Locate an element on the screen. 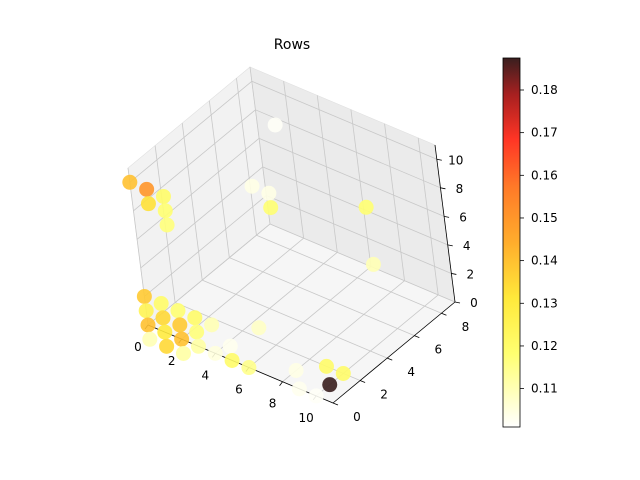 The height and width of the screenshot is (480, 640). y-tick-label: 6 is located at coordinates (439, 350).